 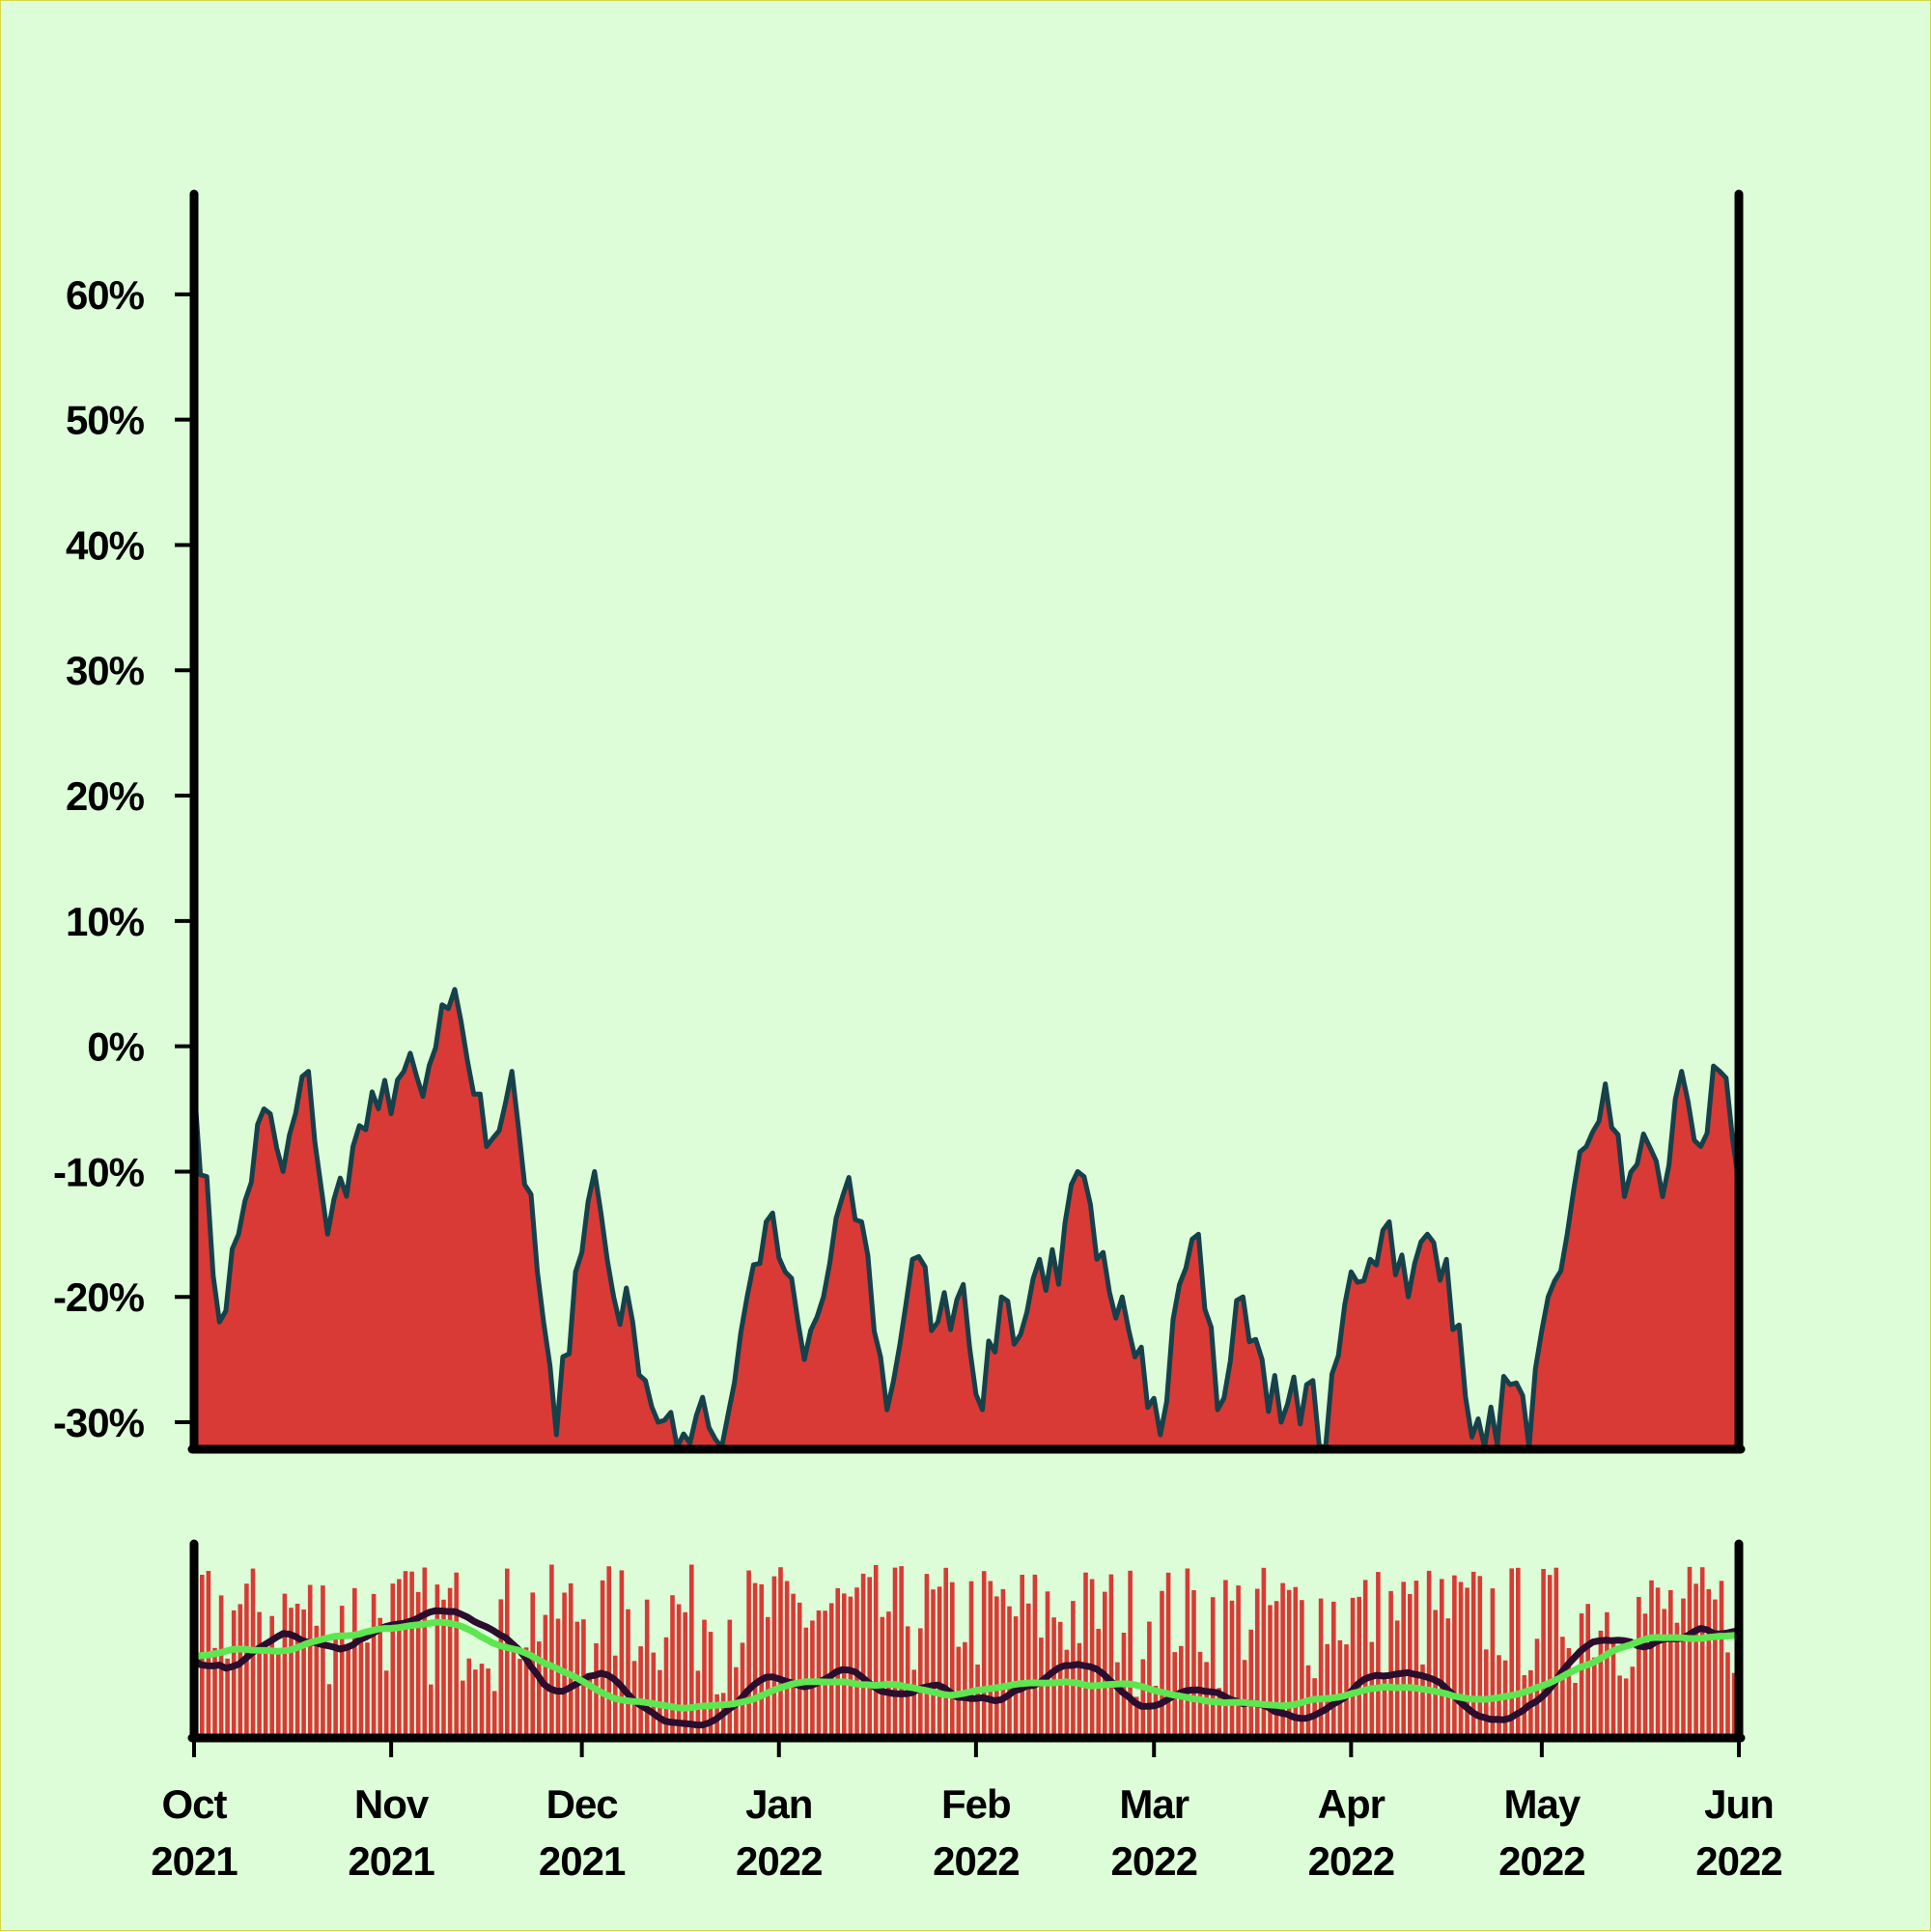 I want to click on x-tick-label-month: Nov, so click(x=392, y=1804).